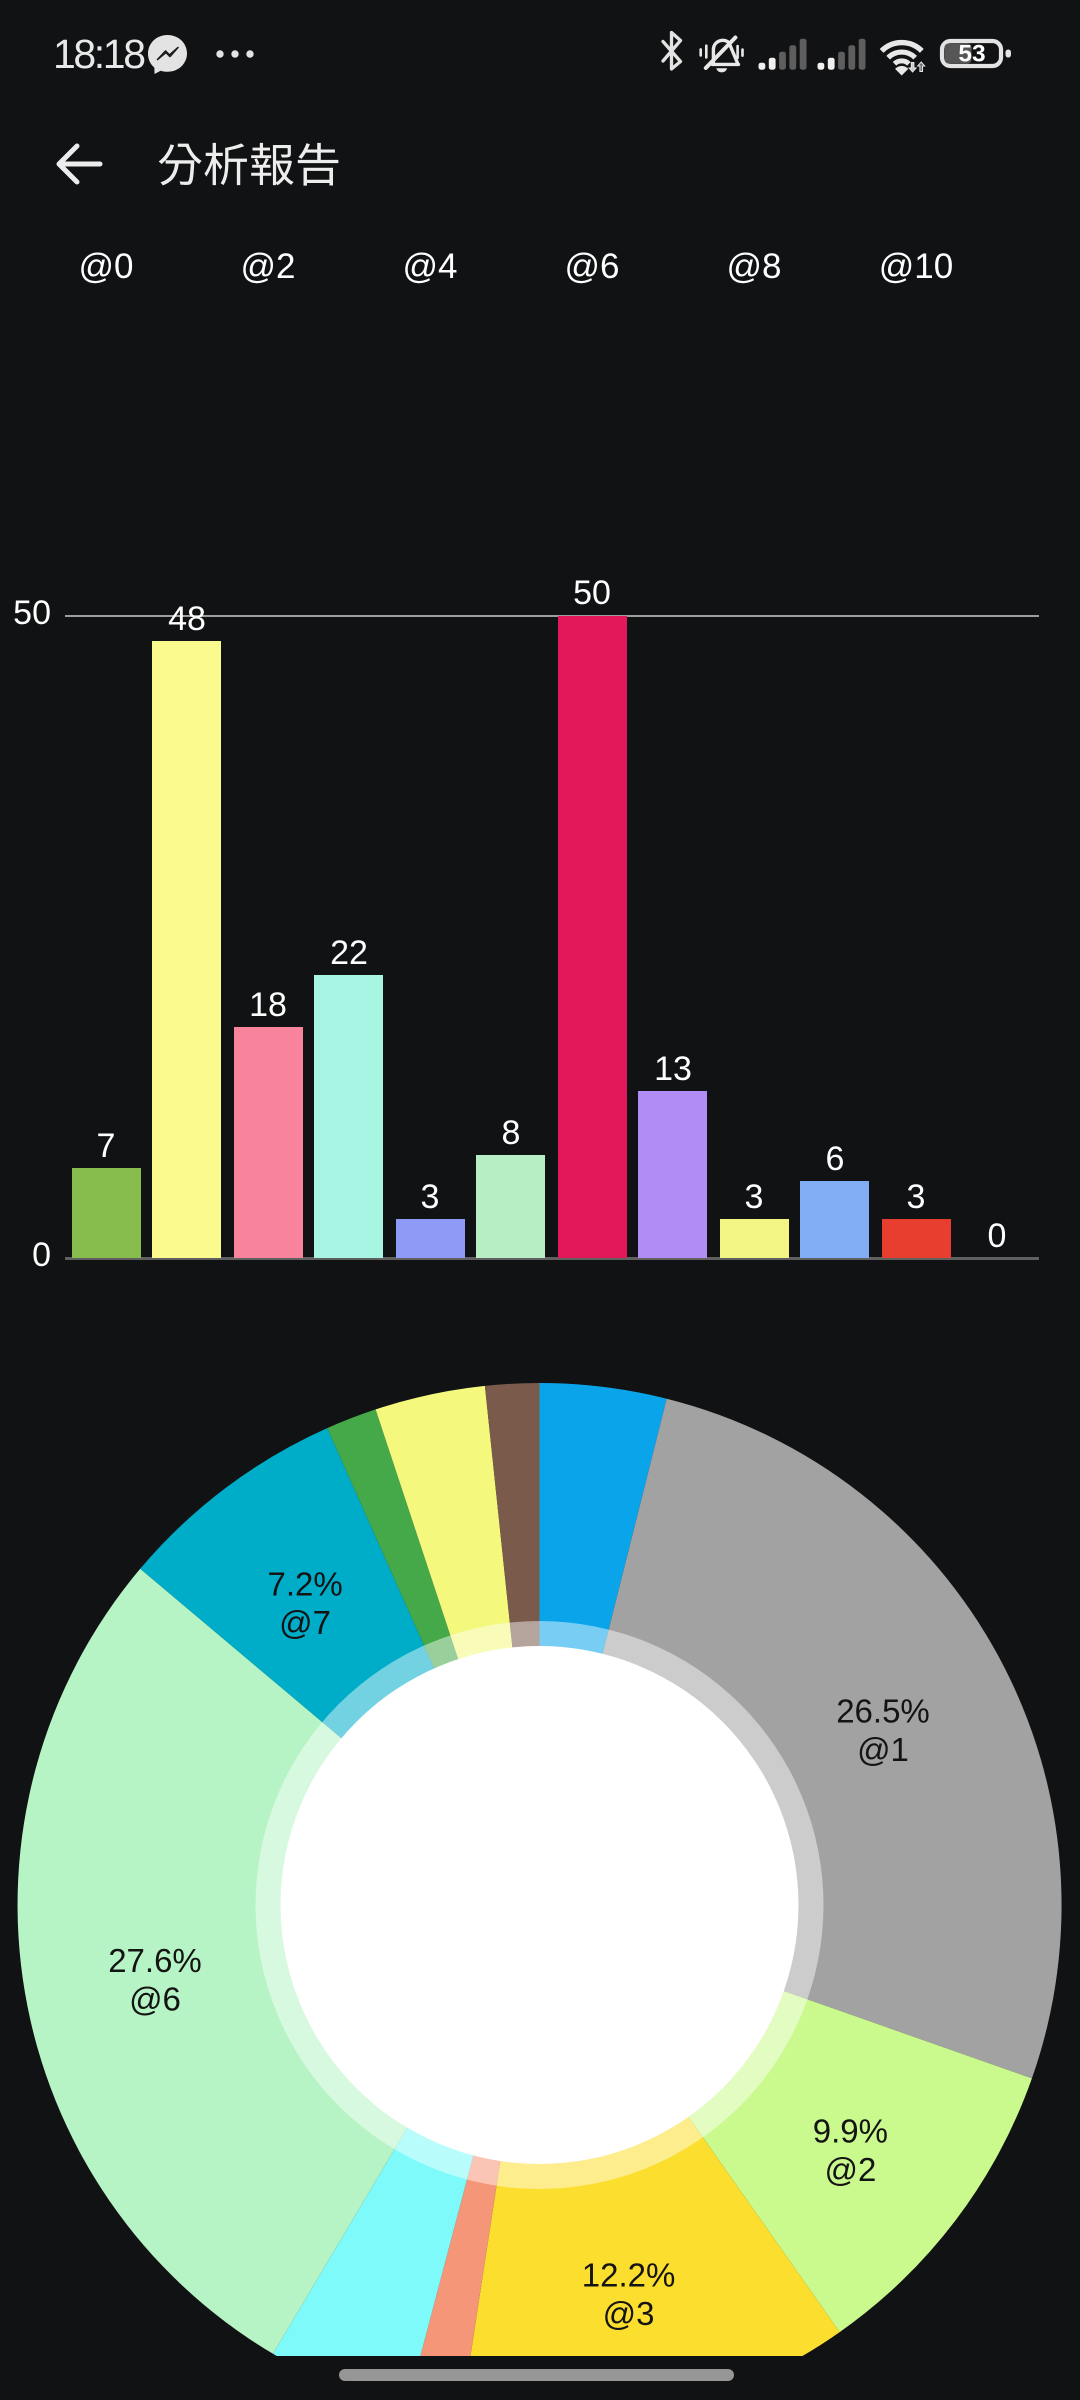 The height and width of the screenshot is (2400, 1080). I want to click on svg-text: @1, so click(883, 1749).